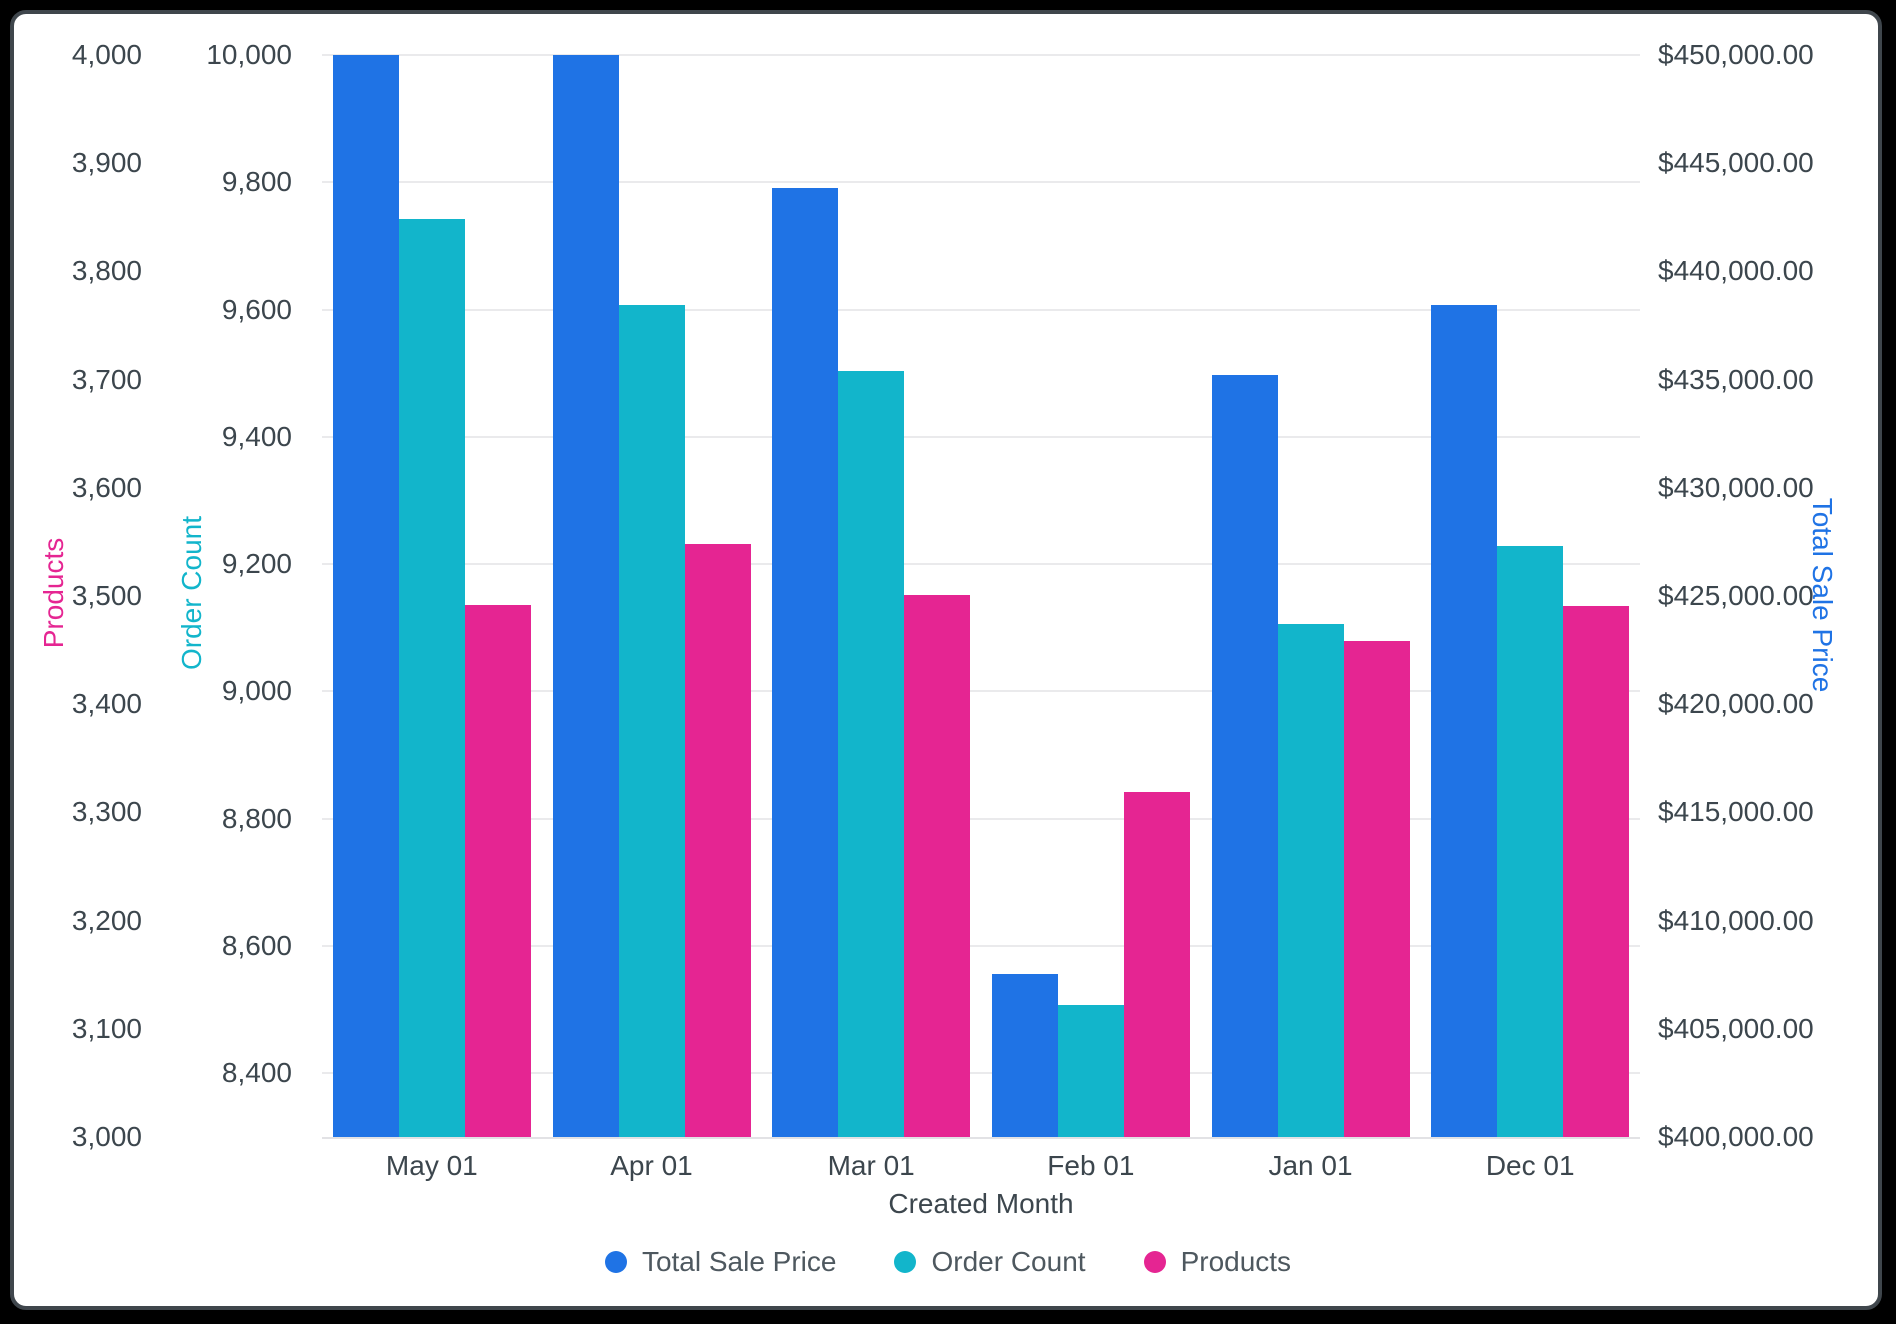 The image size is (1896, 1324). I want to click on tsp-tick-label: $430,000.00, so click(1736, 487).